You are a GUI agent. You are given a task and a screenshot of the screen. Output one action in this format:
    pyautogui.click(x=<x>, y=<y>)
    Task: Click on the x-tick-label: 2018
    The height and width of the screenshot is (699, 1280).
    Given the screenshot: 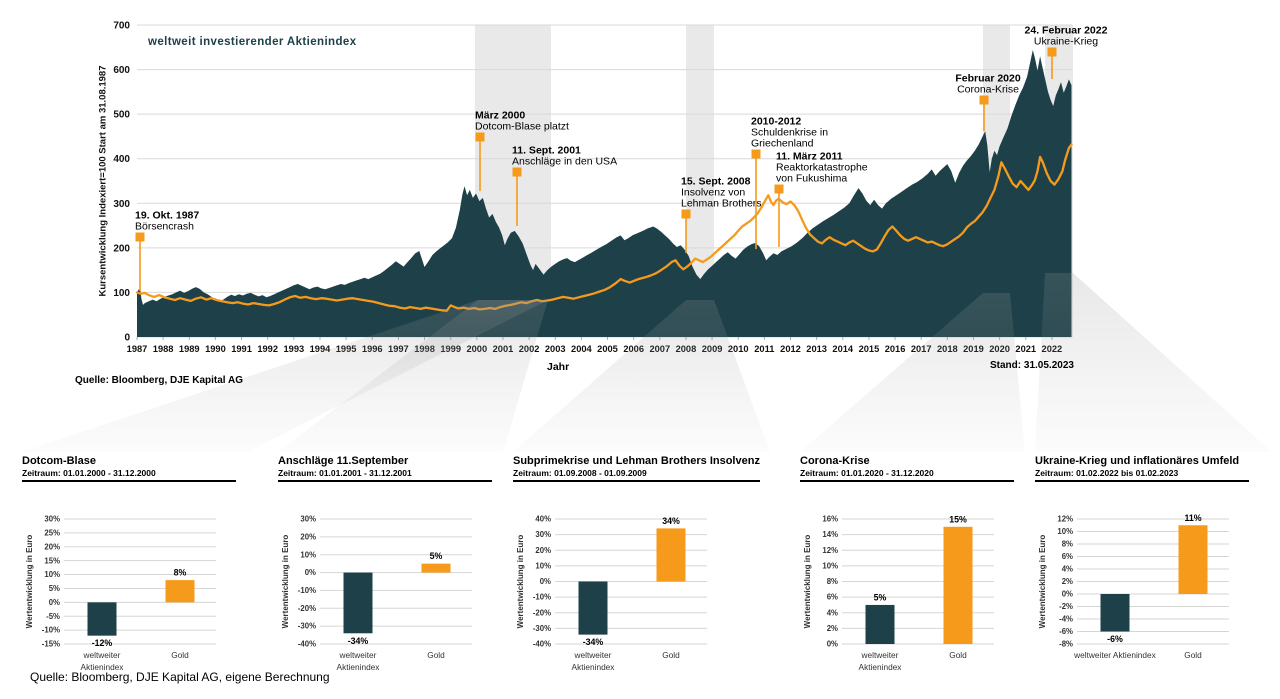 What is the action you would take?
    pyautogui.click(x=947, y=349)
    